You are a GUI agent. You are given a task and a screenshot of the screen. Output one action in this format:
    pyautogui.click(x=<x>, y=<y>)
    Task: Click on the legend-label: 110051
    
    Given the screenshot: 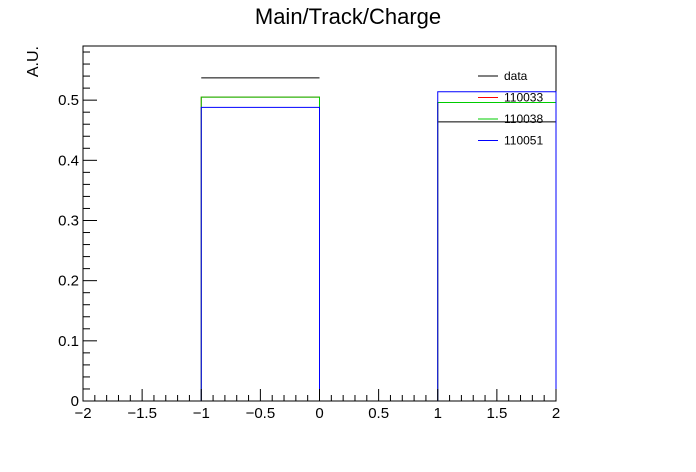 What is the action you would take?
    pyautogui.click(x=523, y=141)
    